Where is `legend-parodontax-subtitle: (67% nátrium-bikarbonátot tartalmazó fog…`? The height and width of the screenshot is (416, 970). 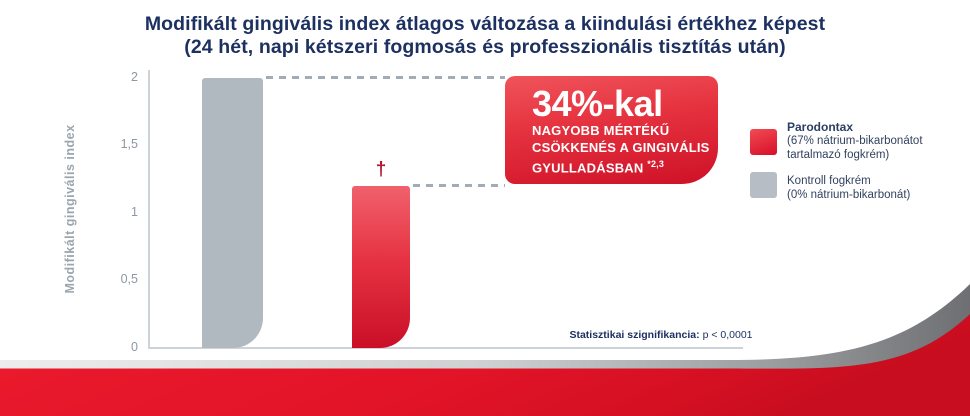
legend-parodontax-subtitle: (67% nátrium-bikarbonátot tartalmazó fog… is located at coordinates (855, 148).